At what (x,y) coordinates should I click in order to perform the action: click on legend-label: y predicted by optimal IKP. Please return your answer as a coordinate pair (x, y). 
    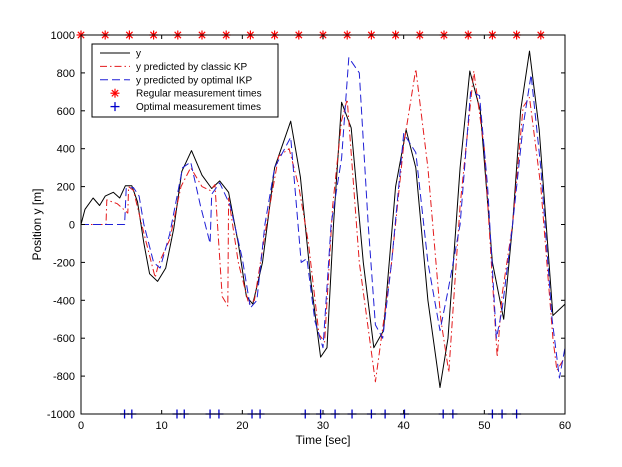
    Looking at the image, I should click on (194, 80).